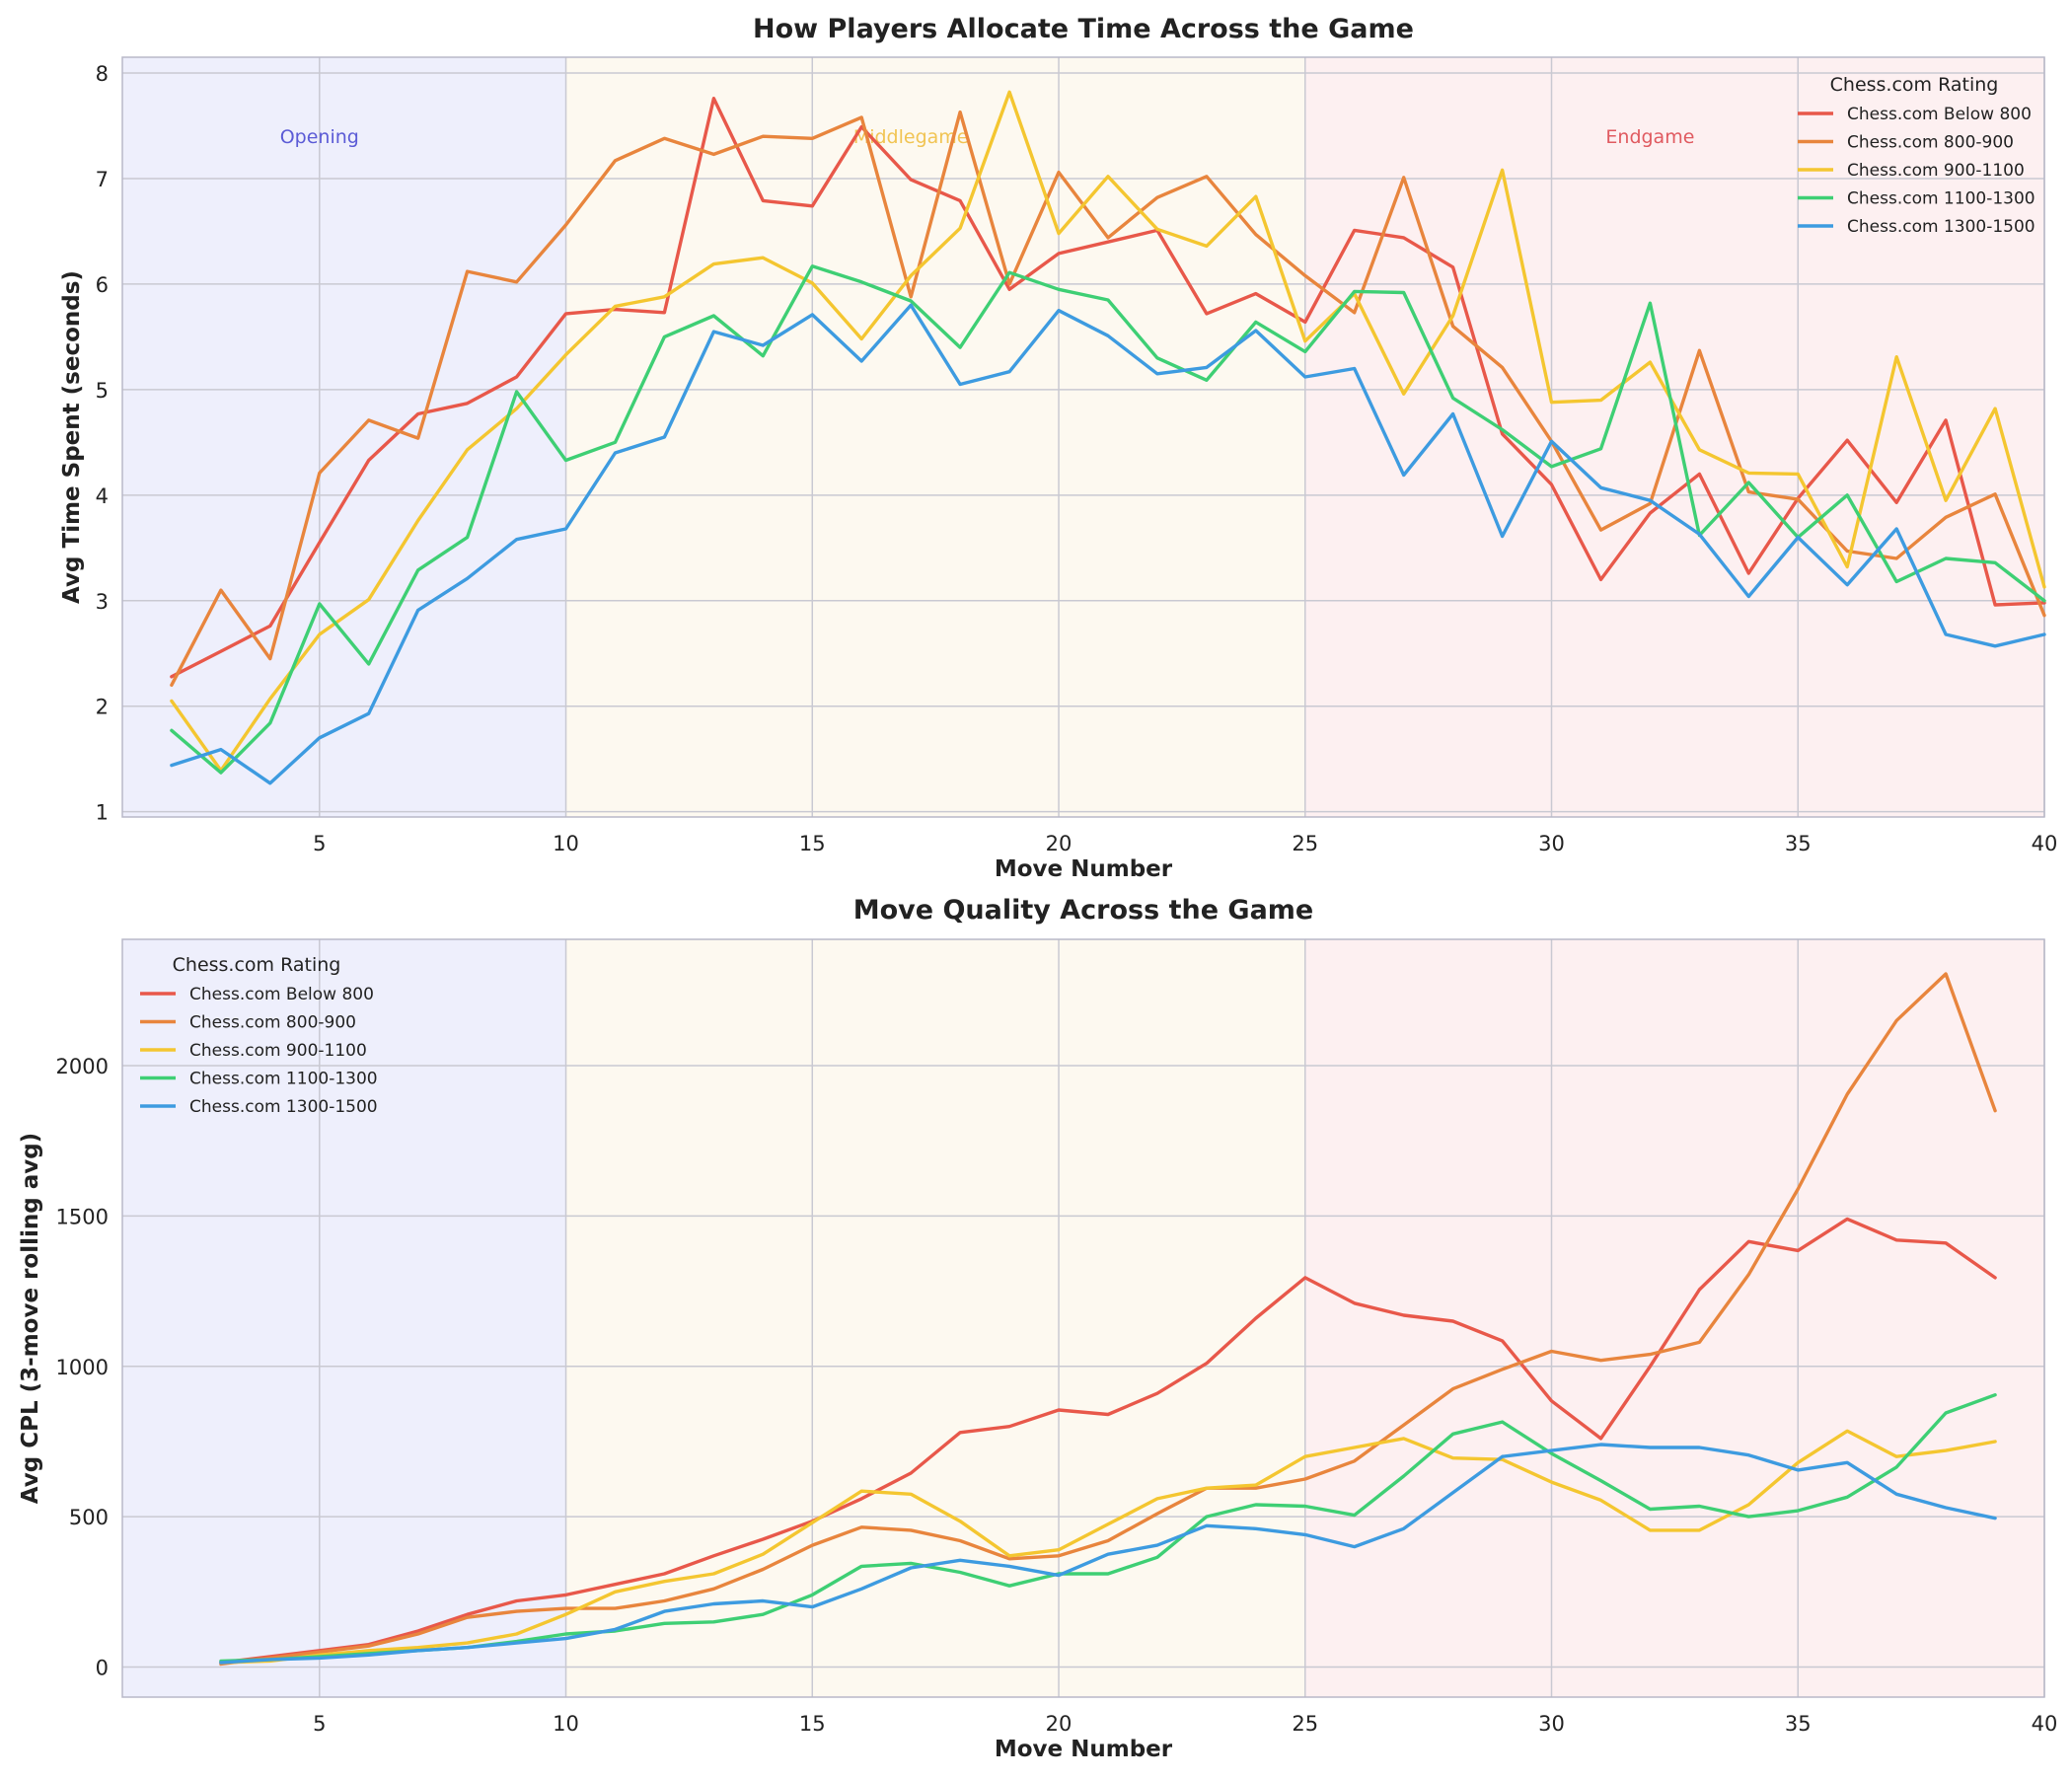 The width and height of the screenshot is (2072, 1780). I want to click on y-tick-label: 6, so click(103, 285).